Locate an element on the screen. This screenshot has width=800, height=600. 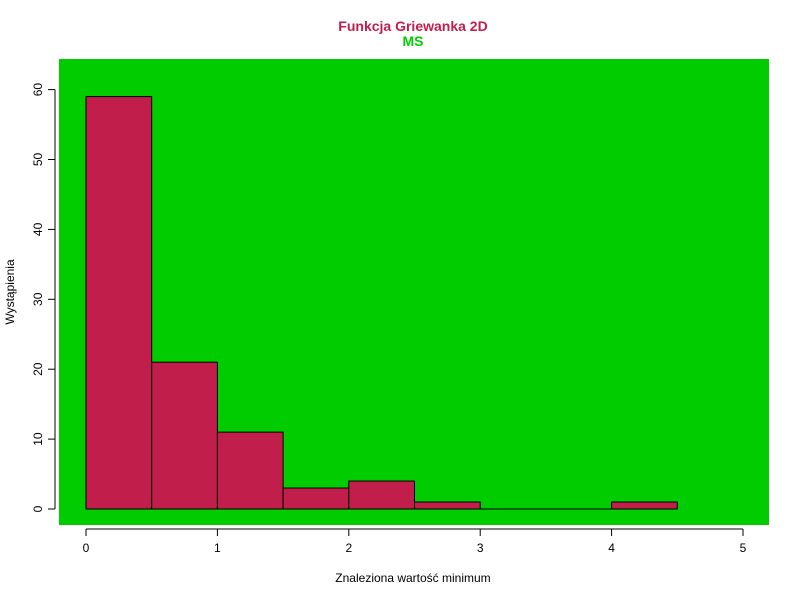
y-axis-label: Wystąpienia is located at coordinates (10, 292).